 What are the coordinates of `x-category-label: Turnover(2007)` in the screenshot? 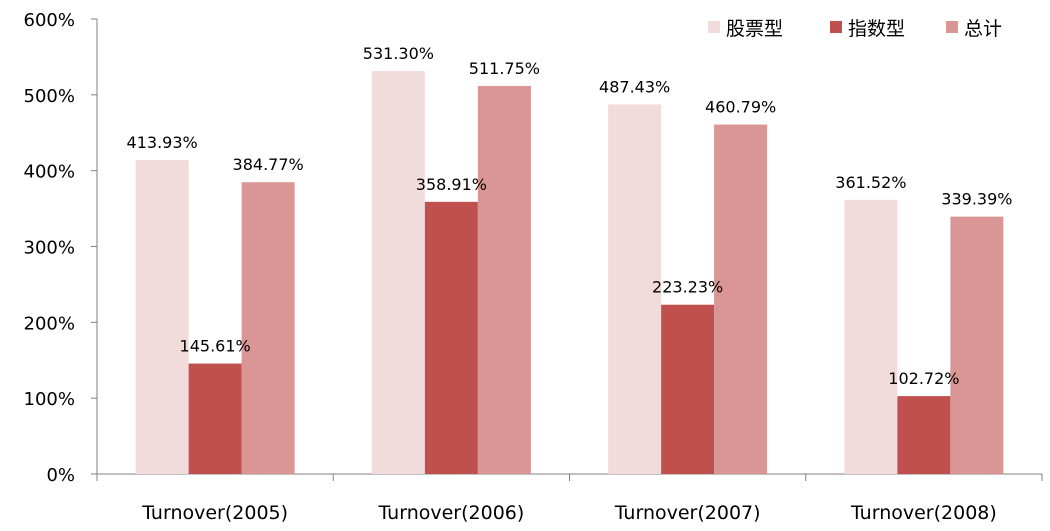 It's located at (687, 513).